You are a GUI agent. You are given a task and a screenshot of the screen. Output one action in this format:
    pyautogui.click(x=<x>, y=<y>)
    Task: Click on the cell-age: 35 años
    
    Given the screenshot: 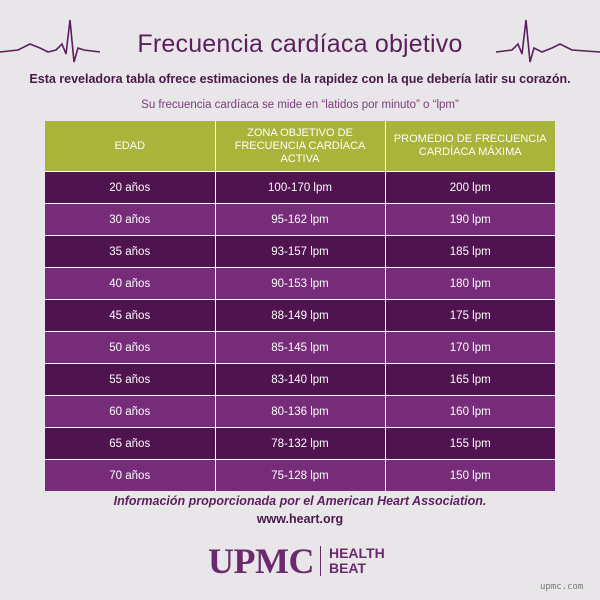 What is the action you would take?
    pyautogui.click(x=130, y=251)
    